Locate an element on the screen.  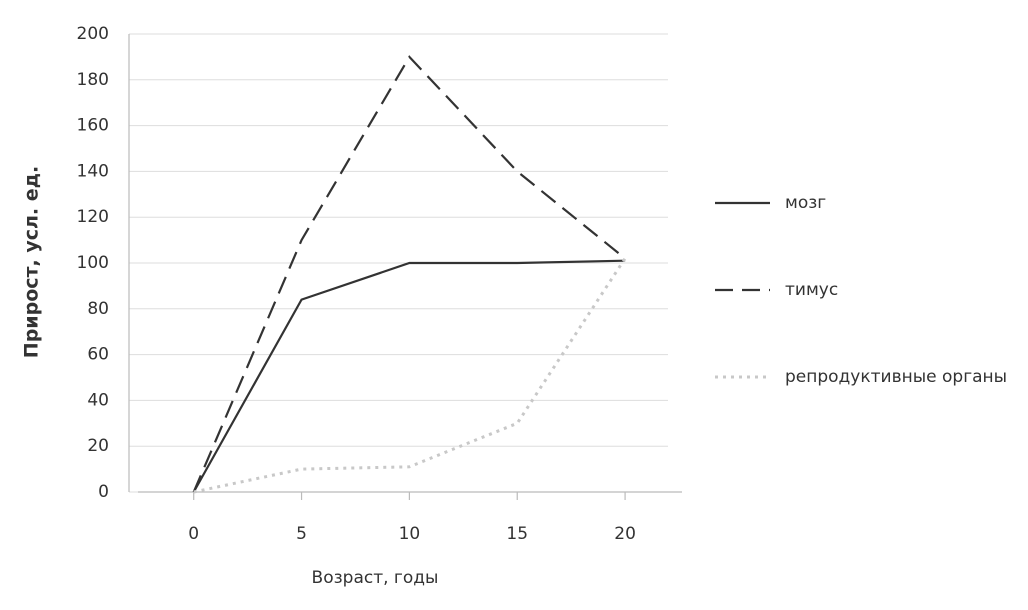
x-tick-label: 5 is located at coordinates (301, 534).